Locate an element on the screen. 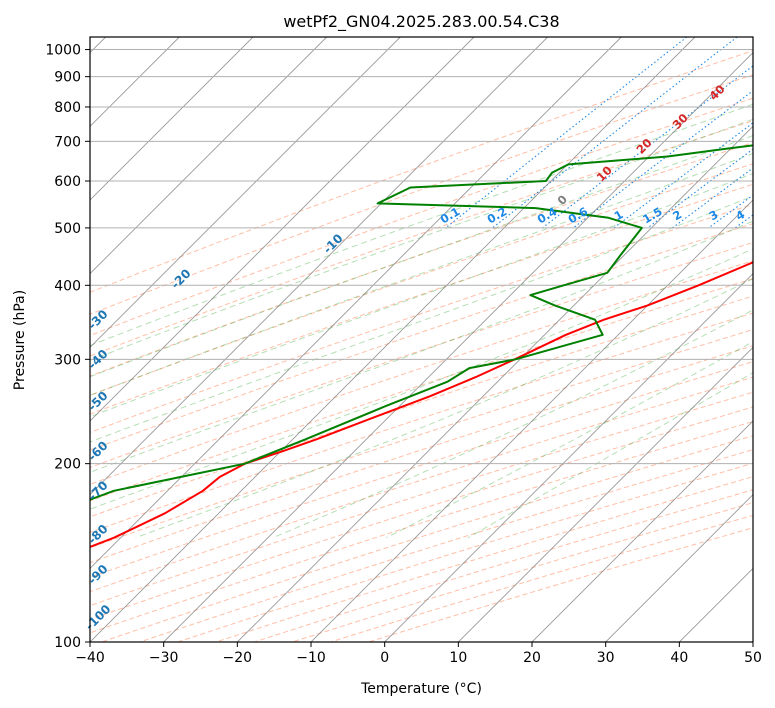 This screenshot has height=708, width=775. dry-adiabat-label: -60 is located at coordinates (97, 450).